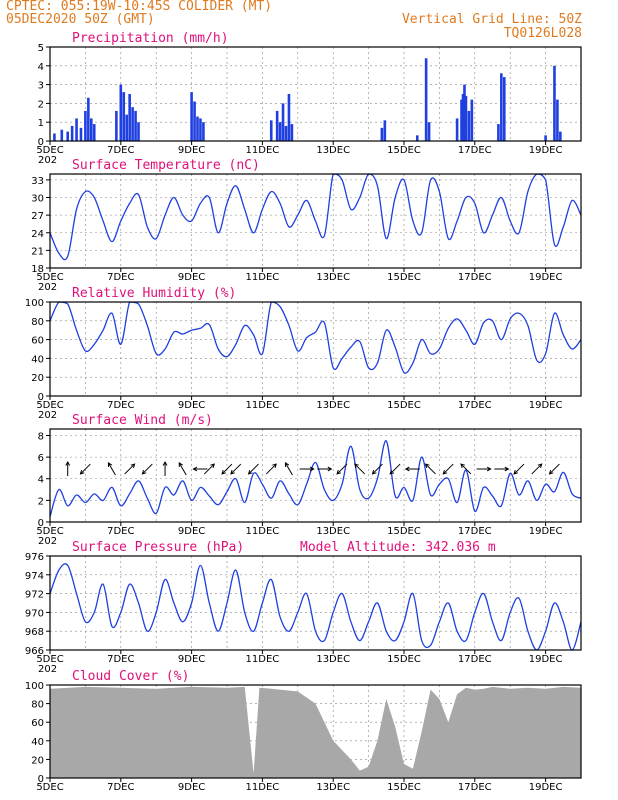 The height and width of the screenshot is (800, 618). I want to click on header-grid-note: Vertical Grid Line: 50Z, so click(491, 19).